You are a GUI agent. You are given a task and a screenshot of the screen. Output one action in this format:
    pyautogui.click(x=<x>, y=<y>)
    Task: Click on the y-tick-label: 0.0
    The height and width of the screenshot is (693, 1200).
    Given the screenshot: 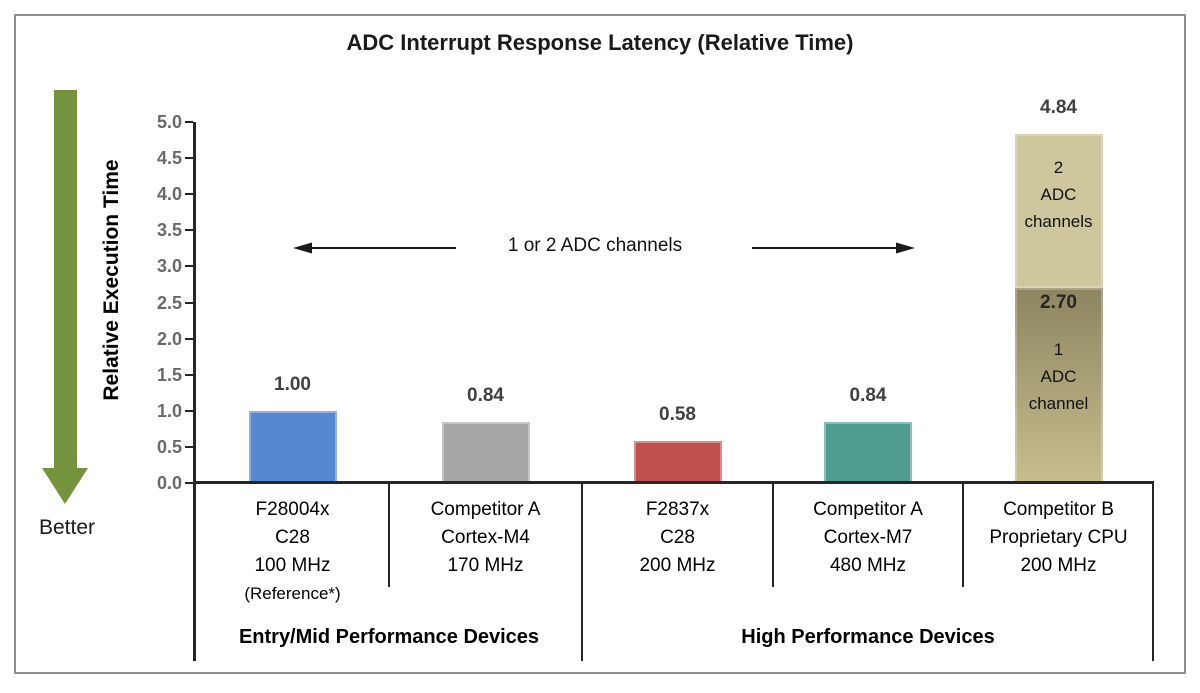 What is the action you would take?
    pyautogui.click(x=169, y=483)
    